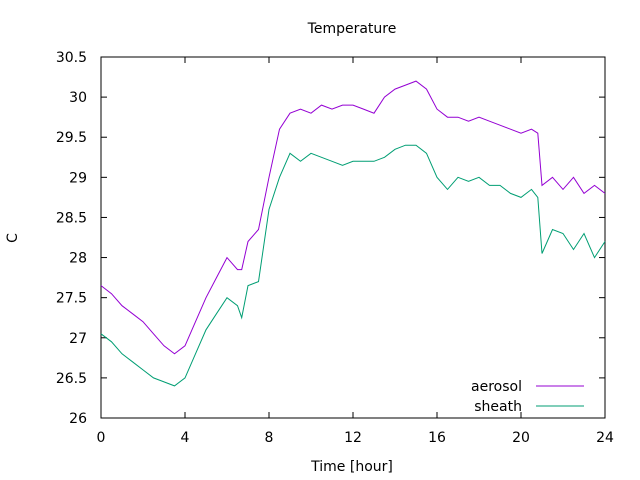 Image resolution: width=640 pixels, height=480 pixels. Describe the element at coordinates (78, 178) in the screenshot. I see `y-tick-label: 29` at that location.